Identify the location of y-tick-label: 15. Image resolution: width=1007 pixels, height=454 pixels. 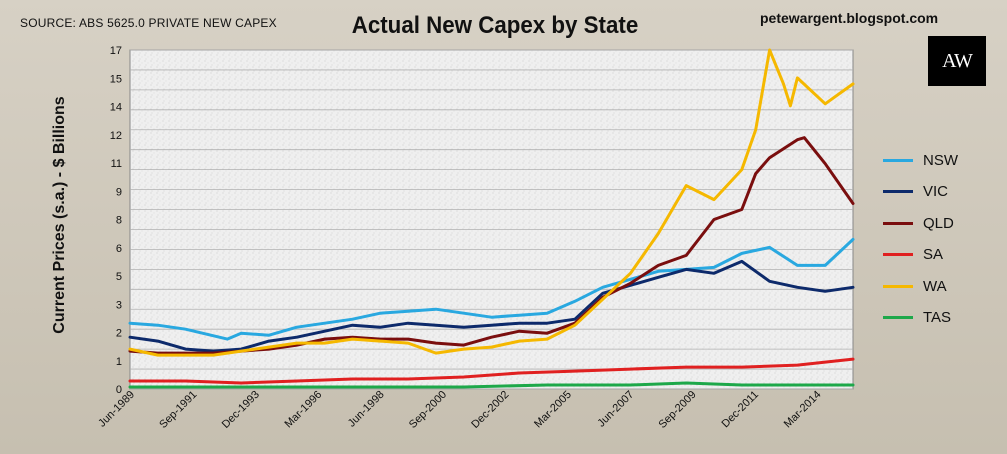
(116, 79).